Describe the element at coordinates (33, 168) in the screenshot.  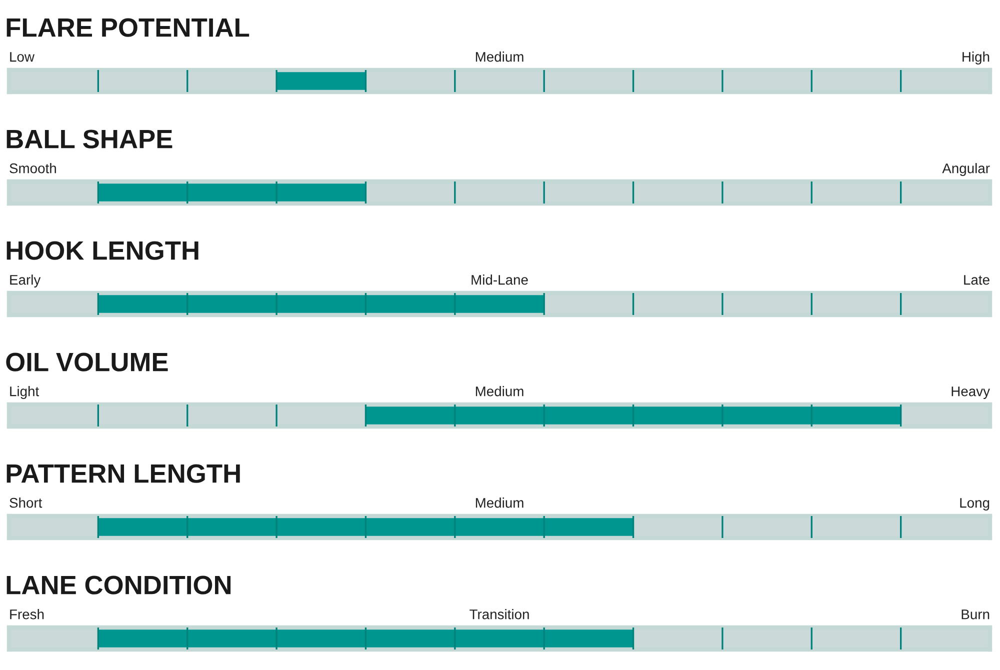
I see `text: Smooth` at that location.